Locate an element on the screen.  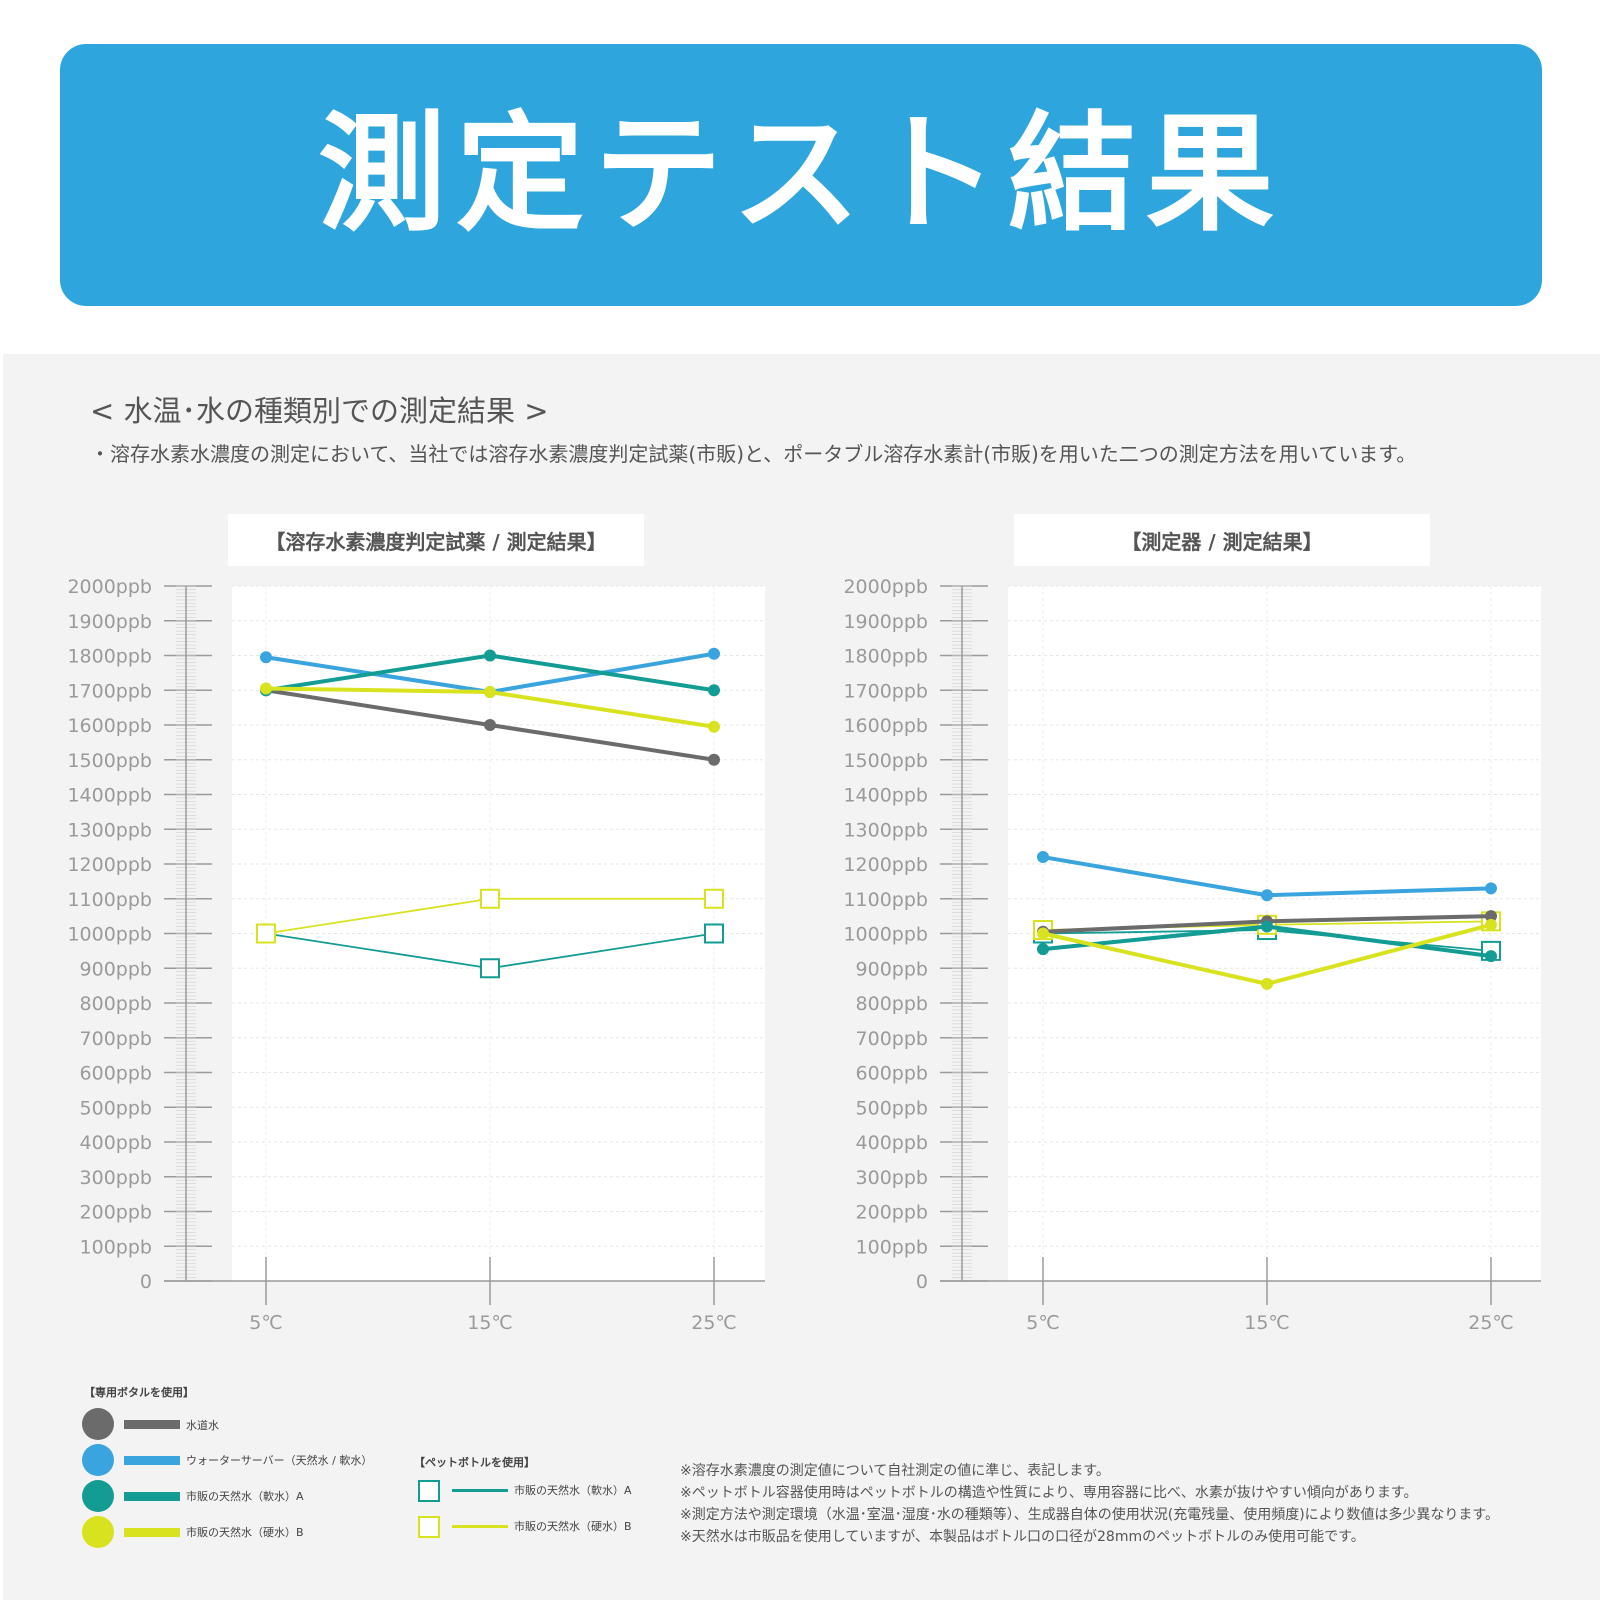
legend-label-hard-water: 市販の天然水（硬水）B is located at coordinates (245, 1532).